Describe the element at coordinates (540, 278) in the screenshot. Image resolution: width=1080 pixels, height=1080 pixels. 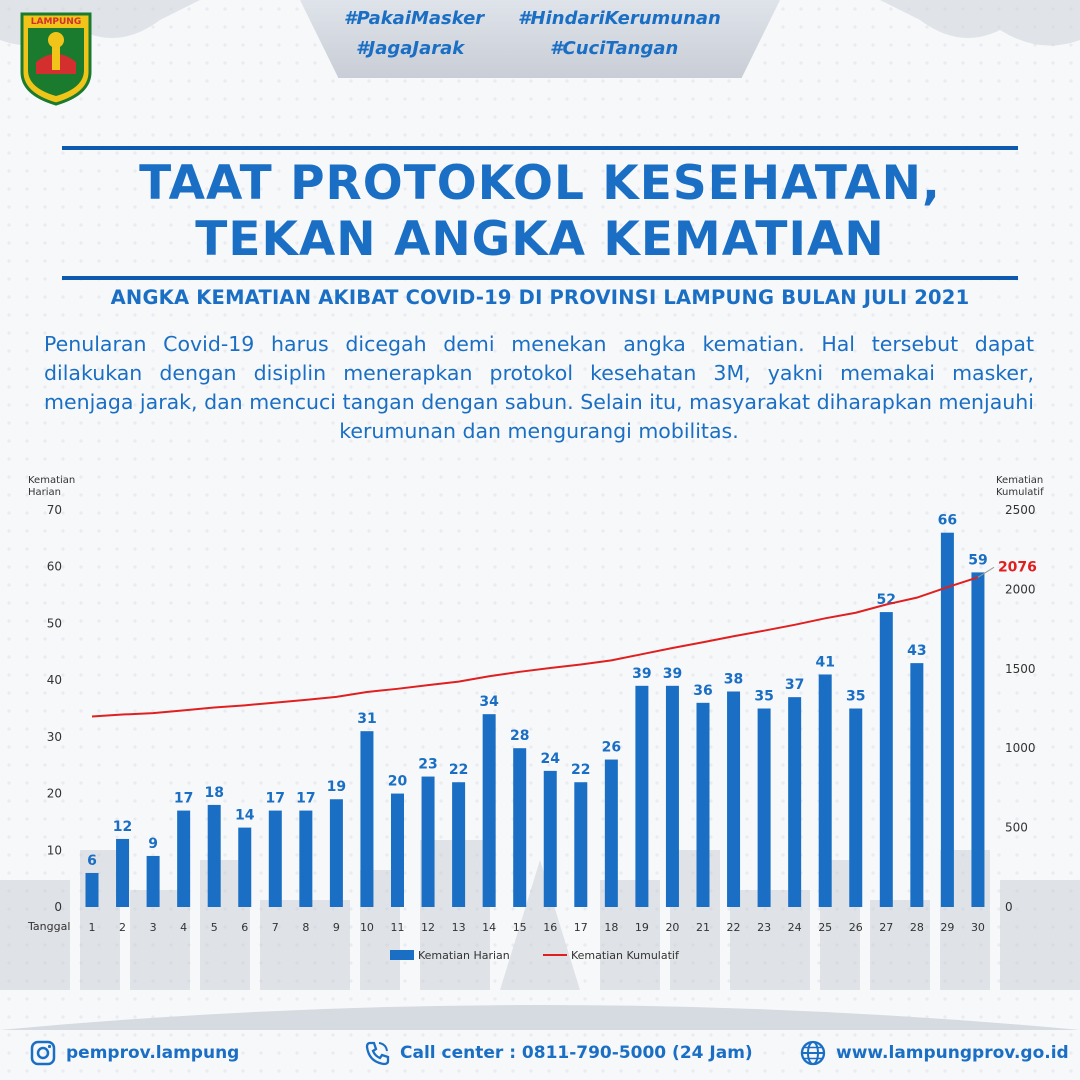
I see `title-rule-bottom` at that location.